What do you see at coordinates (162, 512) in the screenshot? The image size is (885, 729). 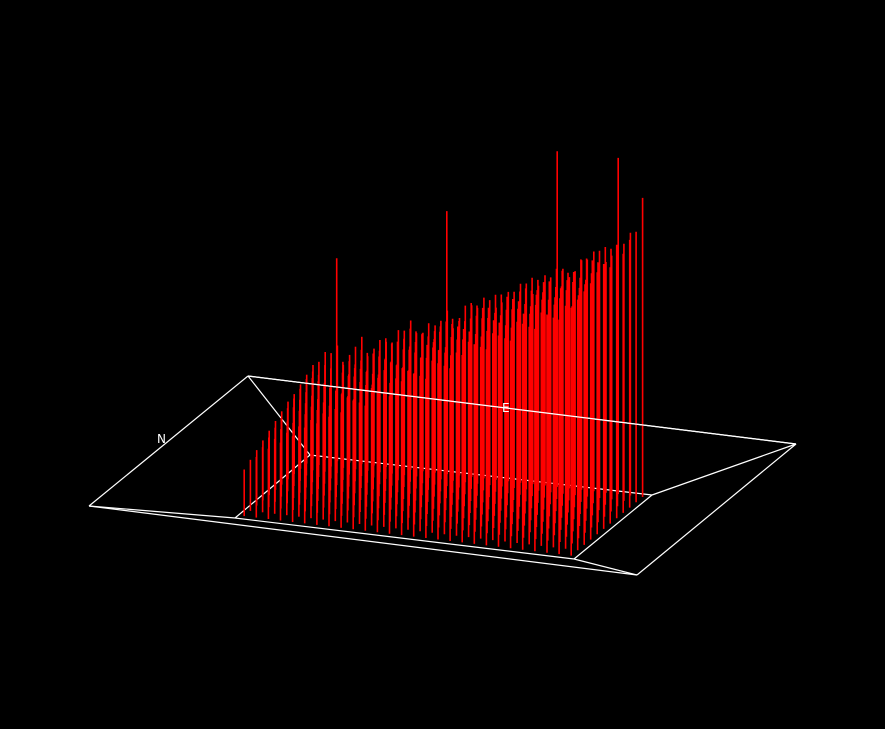 I see `frame-bevel-left` at bounding box center [162, 512].